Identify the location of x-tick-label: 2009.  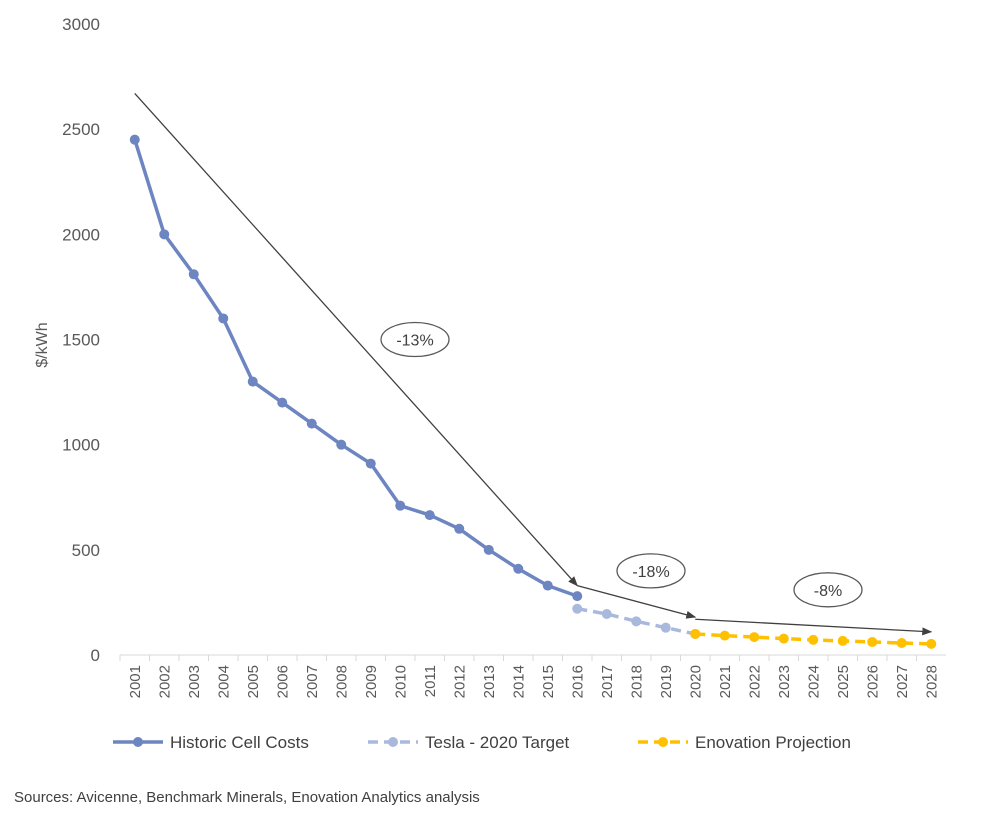
(371, 681).